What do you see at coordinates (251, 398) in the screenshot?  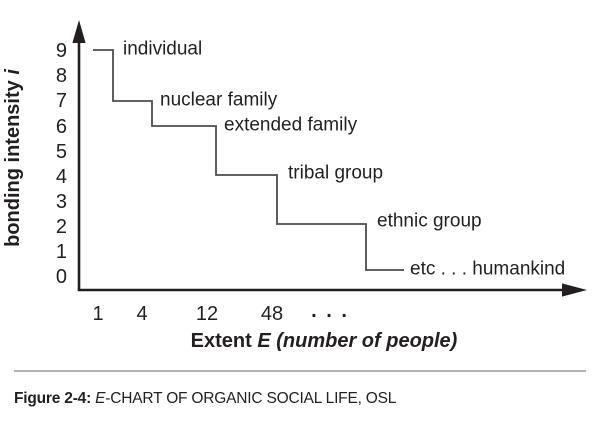 I see `figure-caption-text: -CHART OF ORGANIC SOCIAL LIFE, OSL` at bounding box center [251, 398].